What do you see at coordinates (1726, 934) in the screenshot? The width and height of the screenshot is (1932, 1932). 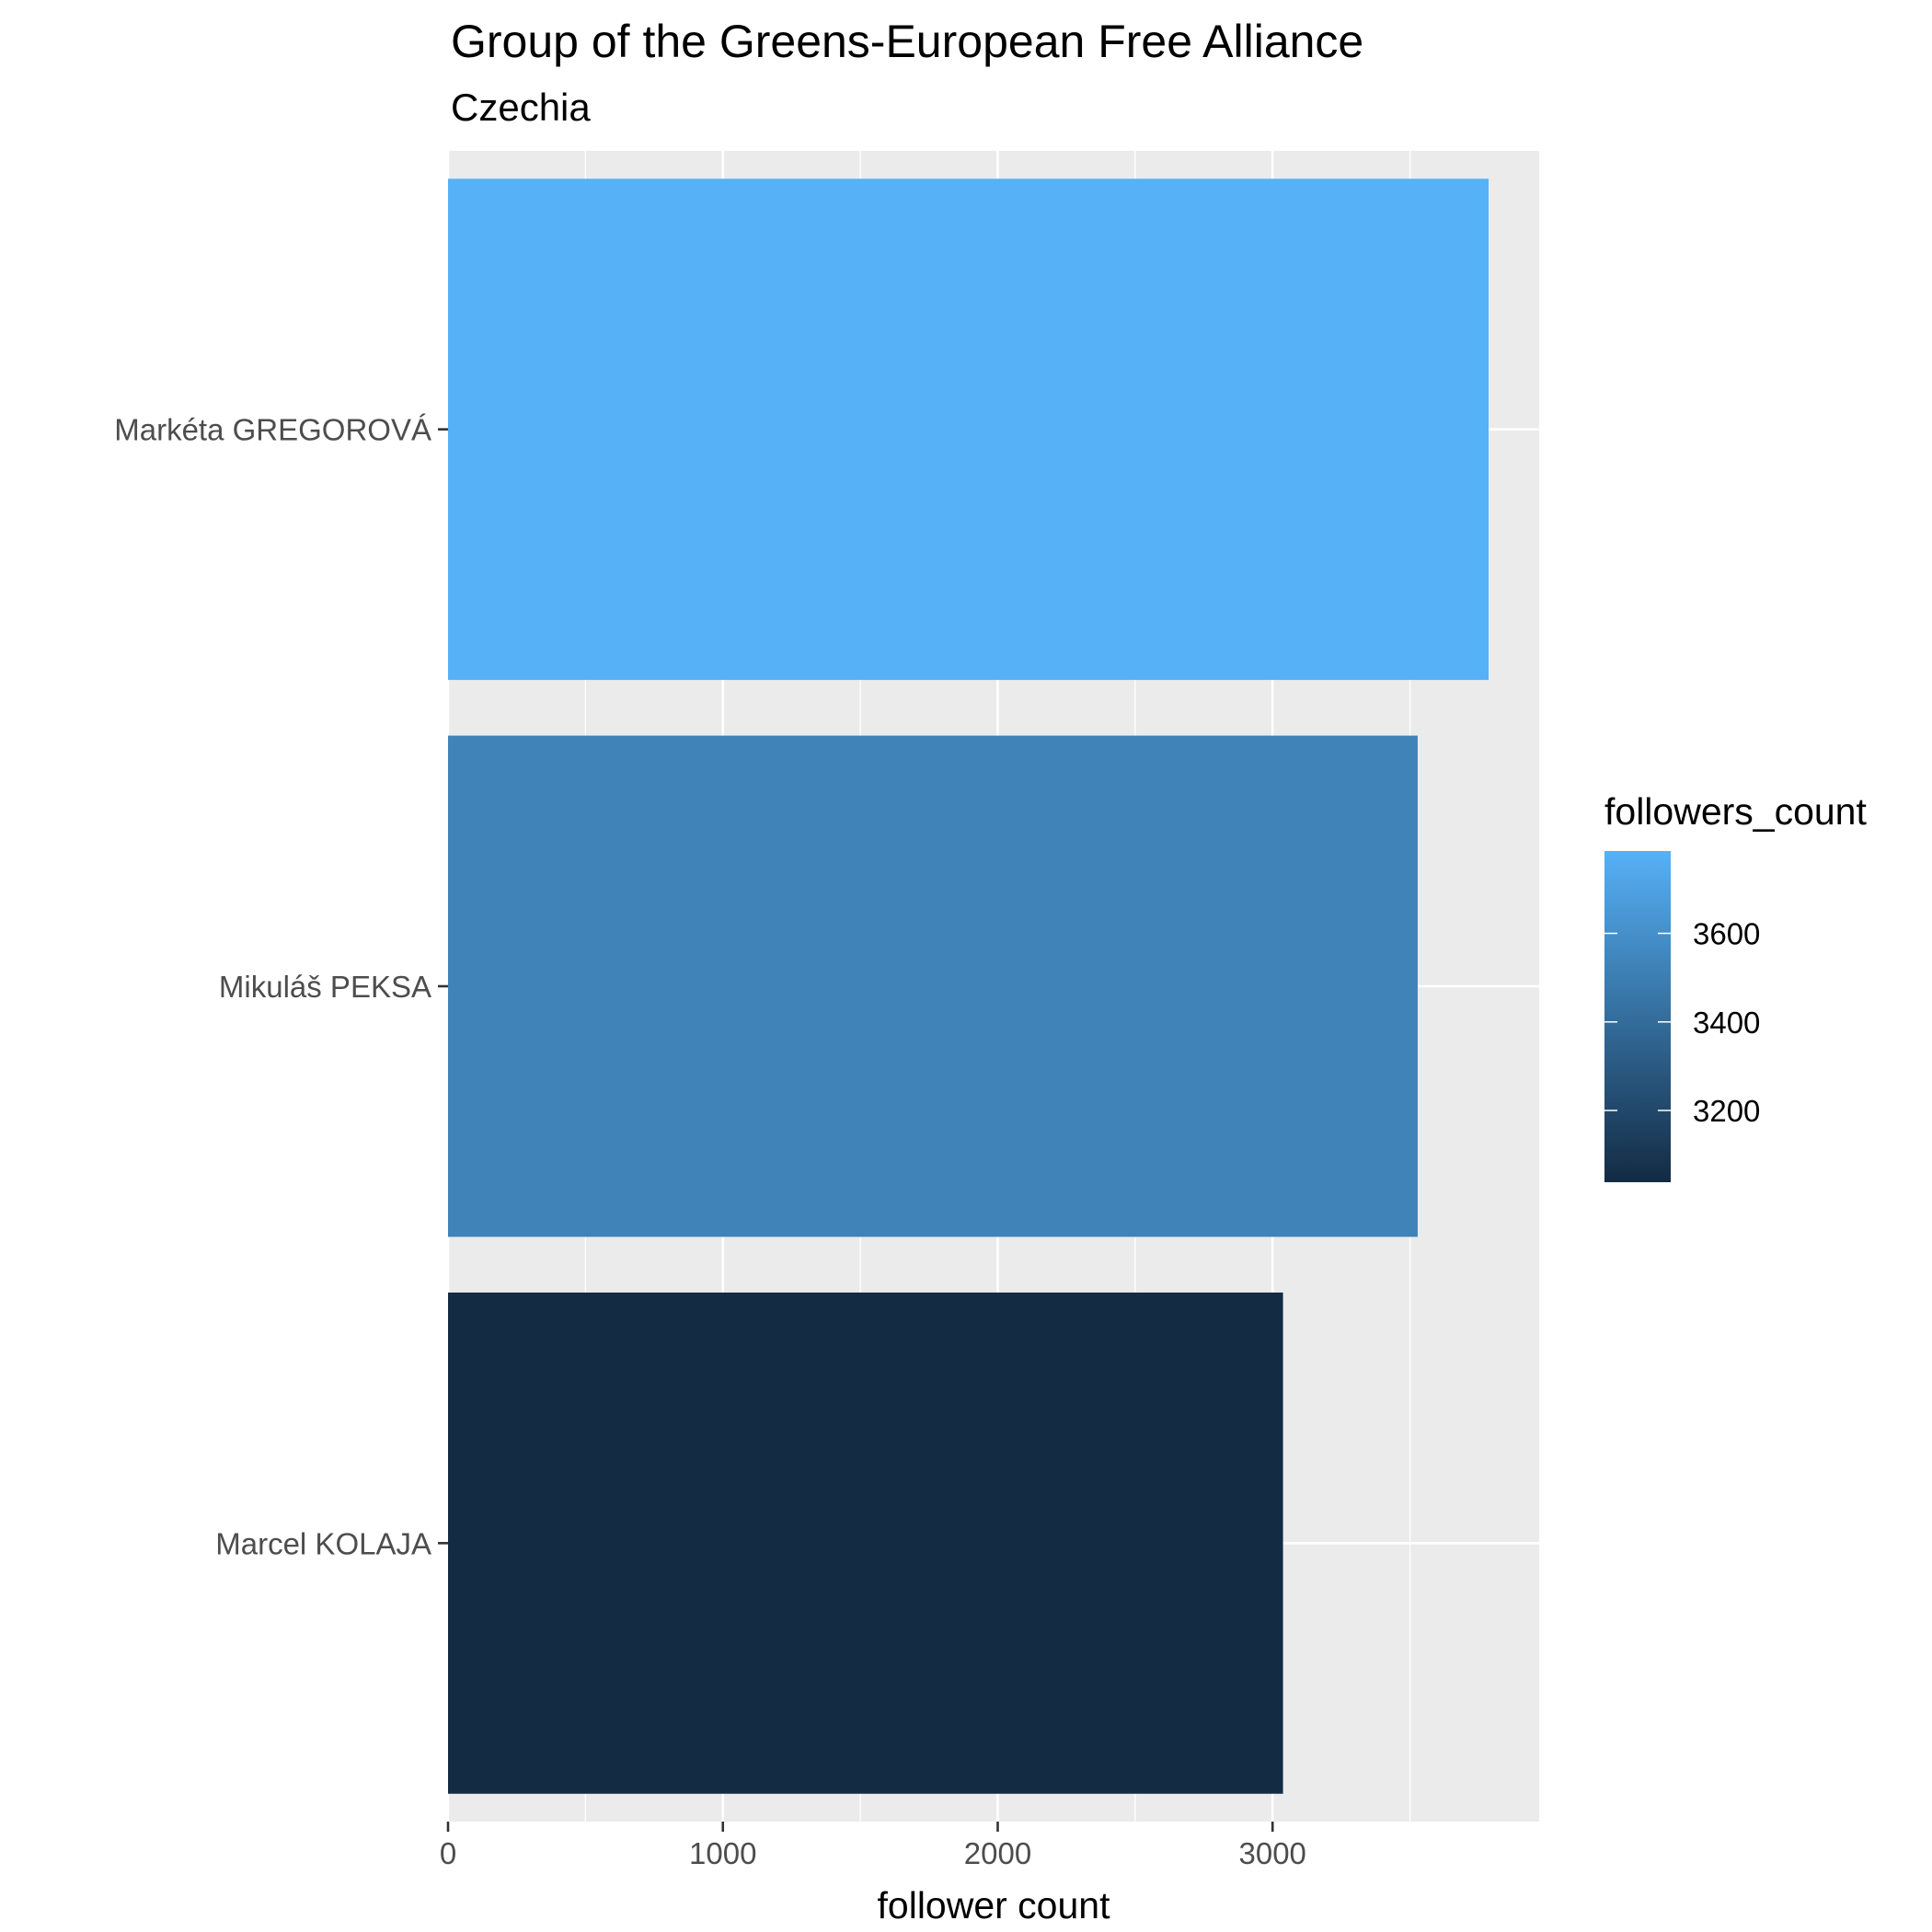 I see `legend-label: 3600` at bounding box center [1726, 934].